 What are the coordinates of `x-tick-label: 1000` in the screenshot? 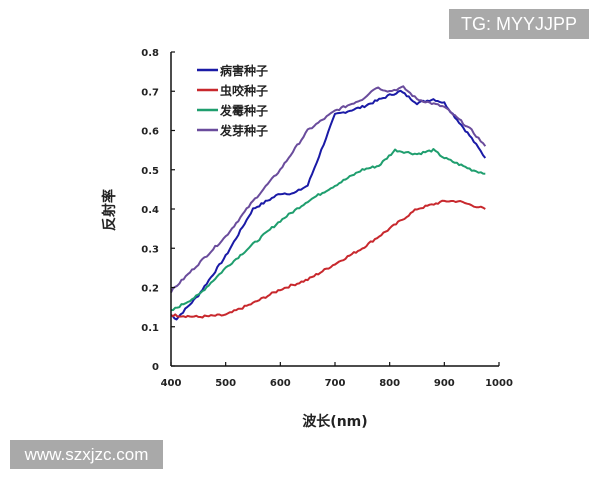 It's located at (499, 383).